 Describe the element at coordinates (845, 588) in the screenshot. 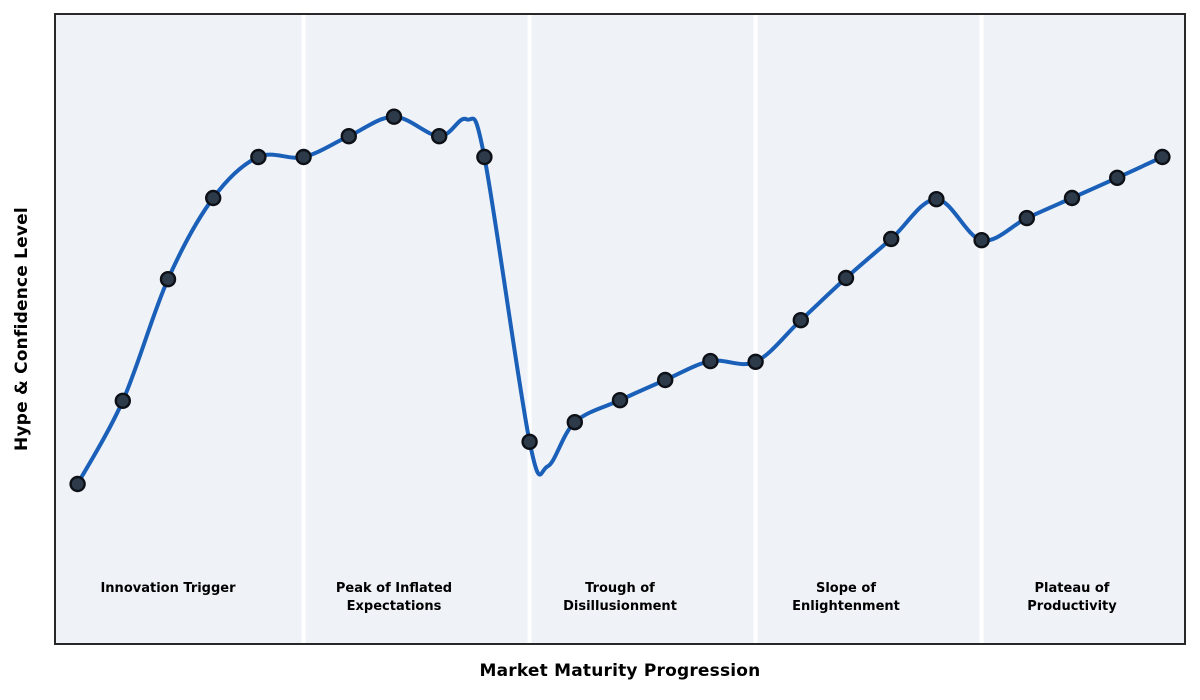

I see `phase-label-line: Slope of` at that location.